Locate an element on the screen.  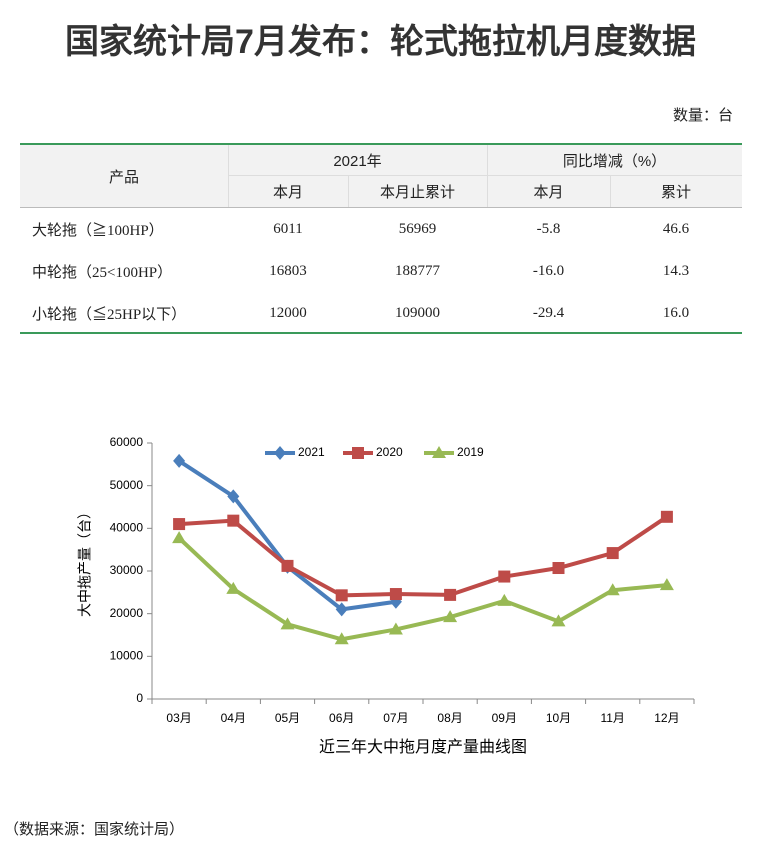
x-tick-label: 04月 is located at coordinates (233, 718).